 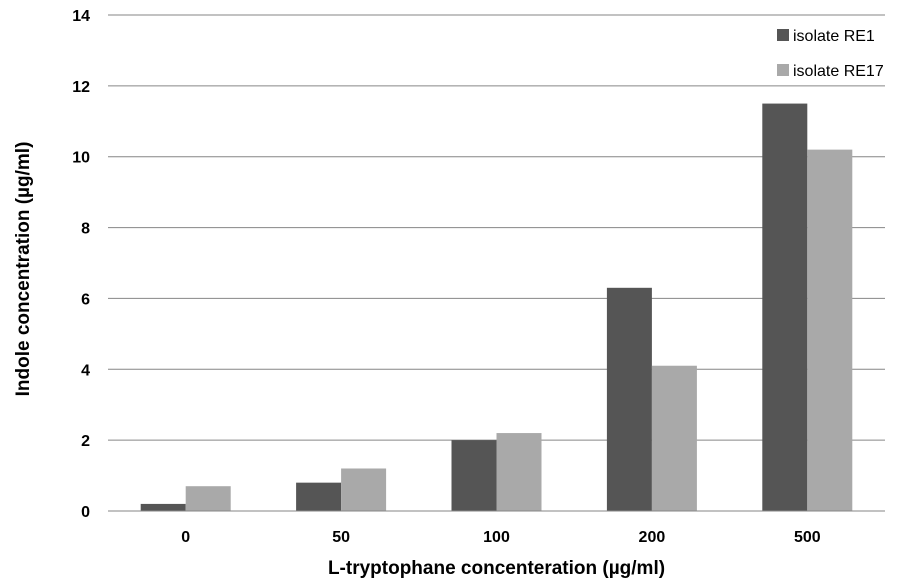 I want to click on x-axis-title: L-tryptophane concenteration (µg/ml), so click(x=496, y=568).